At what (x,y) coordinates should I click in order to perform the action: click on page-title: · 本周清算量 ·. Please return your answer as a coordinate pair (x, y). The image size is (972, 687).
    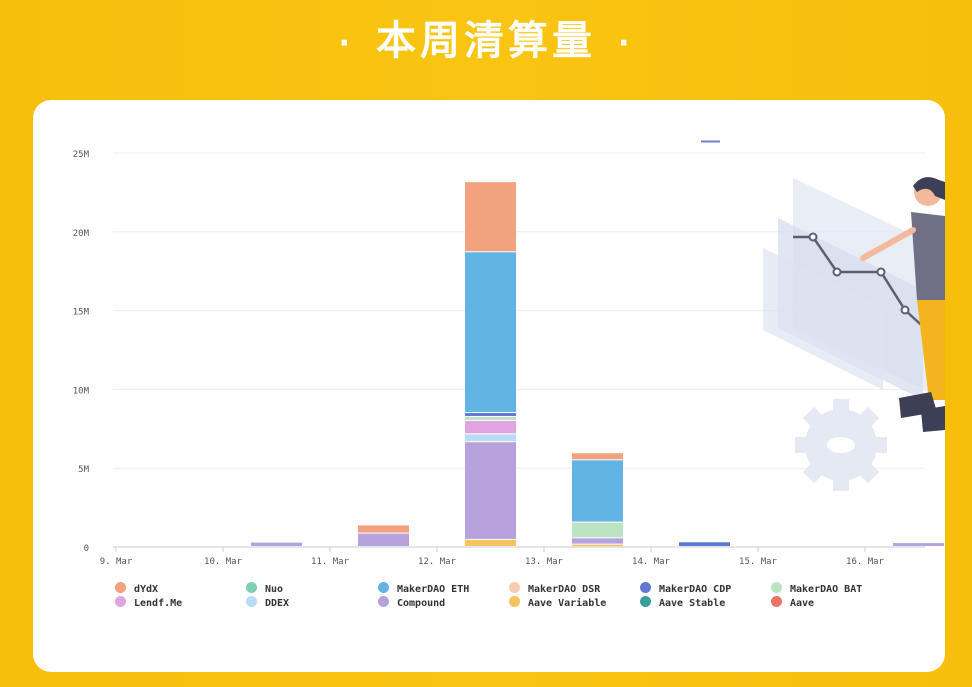
    Looking at the image, I should click on (486, 37).